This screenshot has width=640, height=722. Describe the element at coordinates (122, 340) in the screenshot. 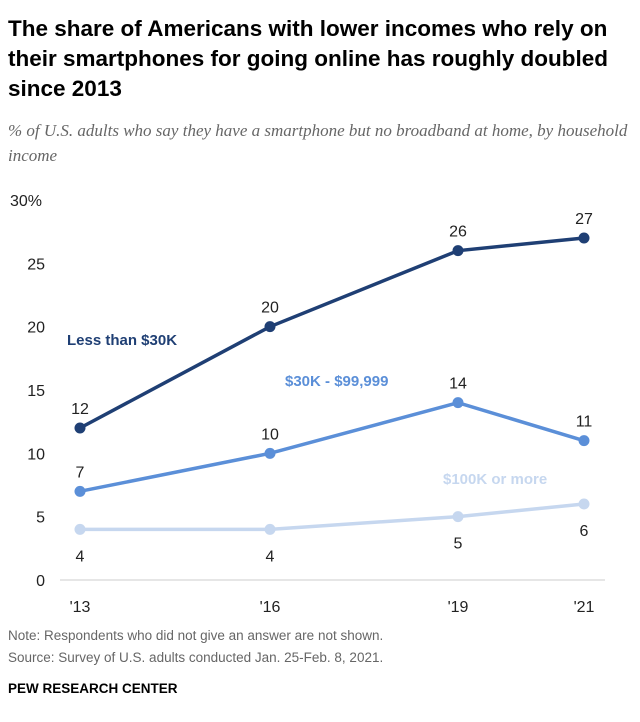

I see `series-label: Less than $30K` at that location.